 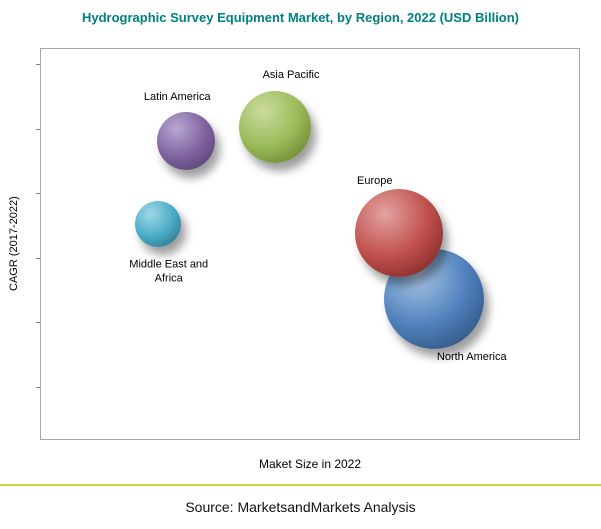 What do you see at coordinates (300, 507) in the screenshot?
I see `source-text: Source: MarketsandMarkets Analysis` at bounding box center [300, 507].